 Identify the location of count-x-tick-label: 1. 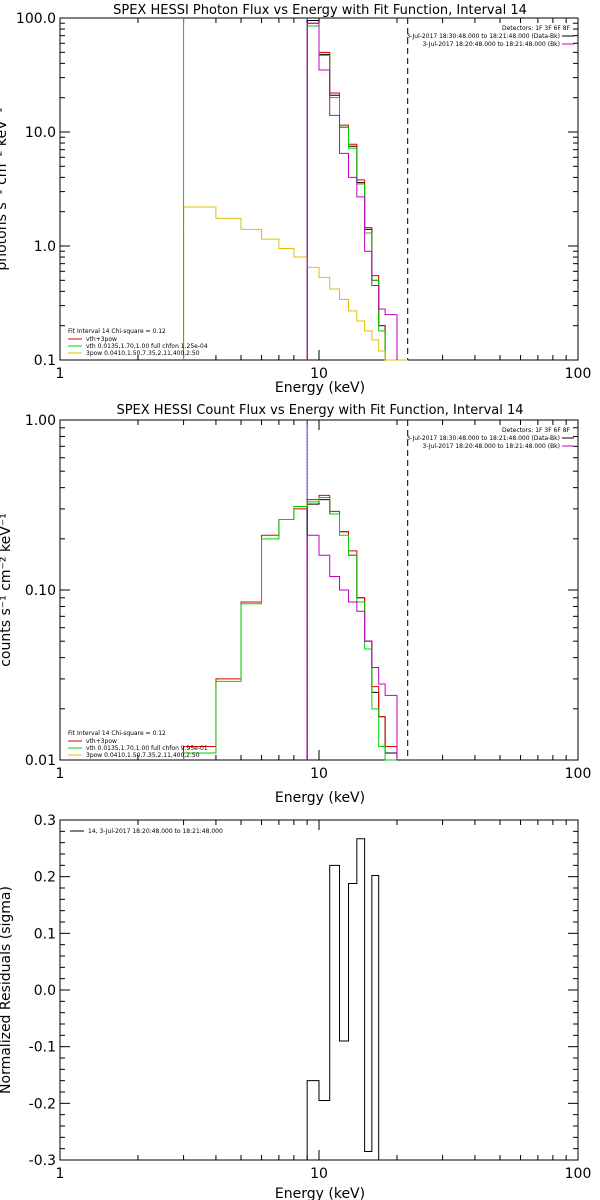
(60, 774).